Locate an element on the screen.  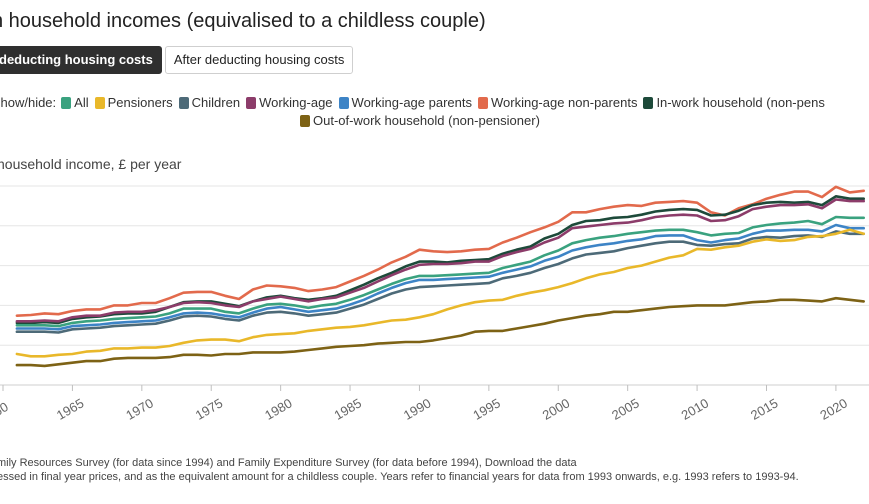
x-tick-label: 2010 is located at coordinates (695, 408).